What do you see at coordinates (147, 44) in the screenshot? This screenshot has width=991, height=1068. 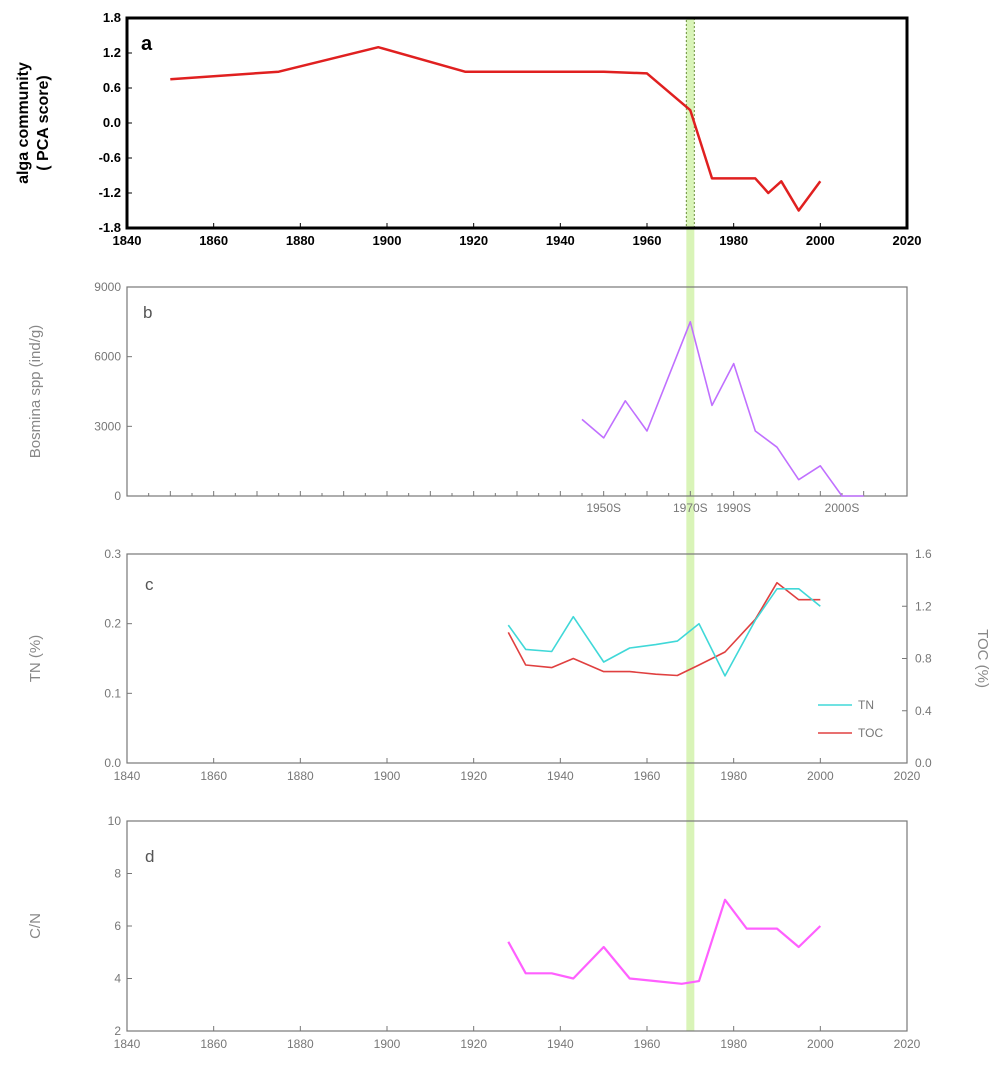 I see `panel-a-letter: a` at bounding box center [147, 44].